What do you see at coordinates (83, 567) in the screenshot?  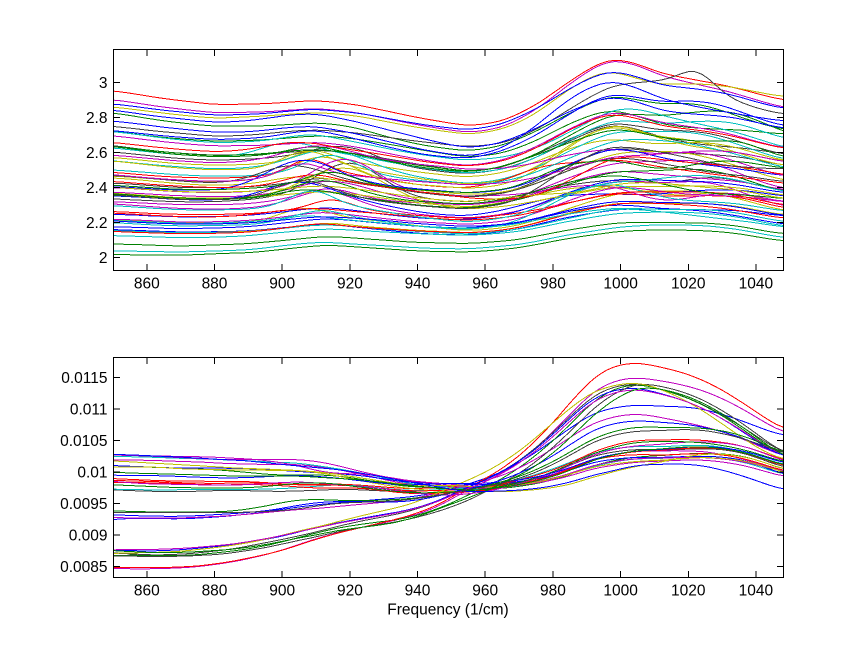 I see `svg-text: 0.0085` at bounding box center [83, 567].